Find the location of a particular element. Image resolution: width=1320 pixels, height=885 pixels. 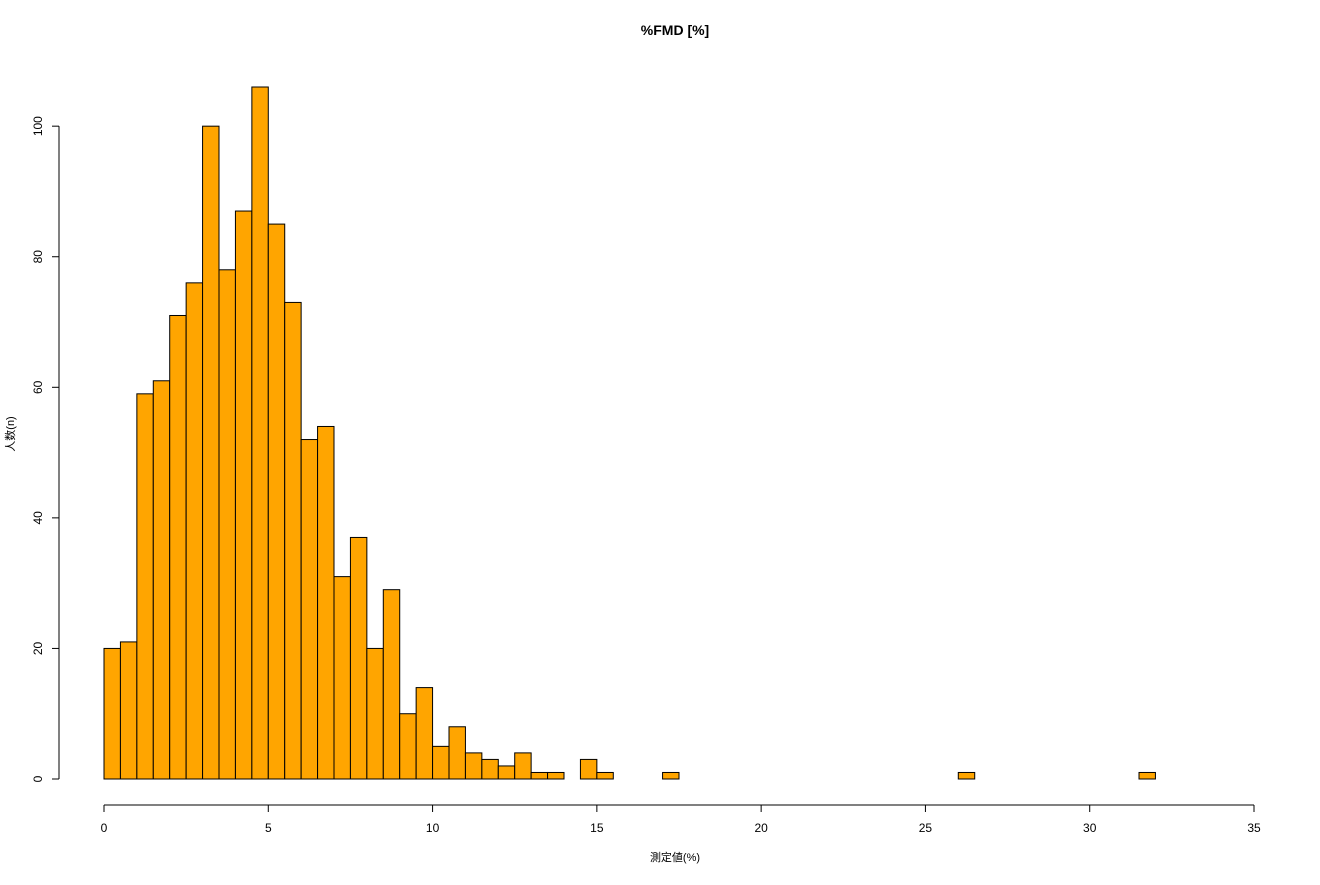

x-axis-label: 測定値(%) is located at coordinates (675, 857).